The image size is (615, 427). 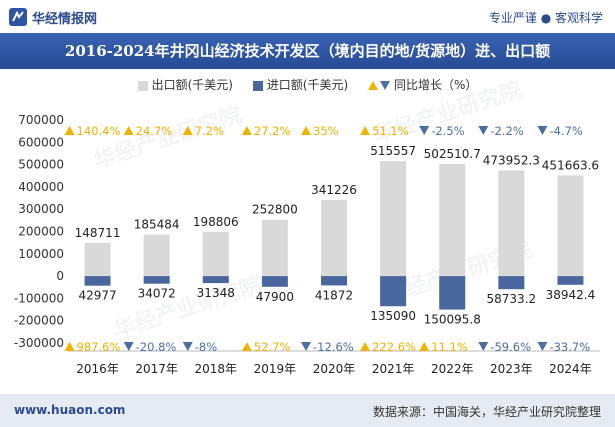 I want to click on import-value-label: 47900, so click(x=275, y=297).